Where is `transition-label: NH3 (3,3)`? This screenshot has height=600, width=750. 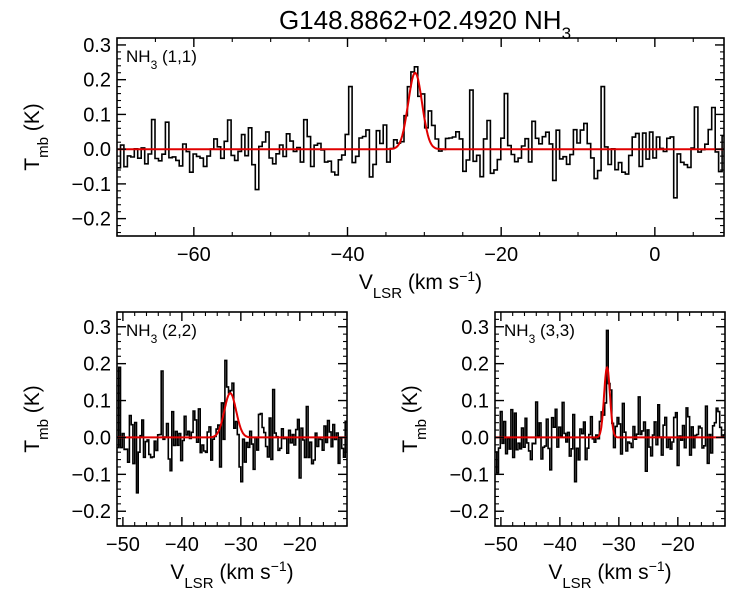
transition-label: NH3 (3,3) is located at coordinates (539, 333).